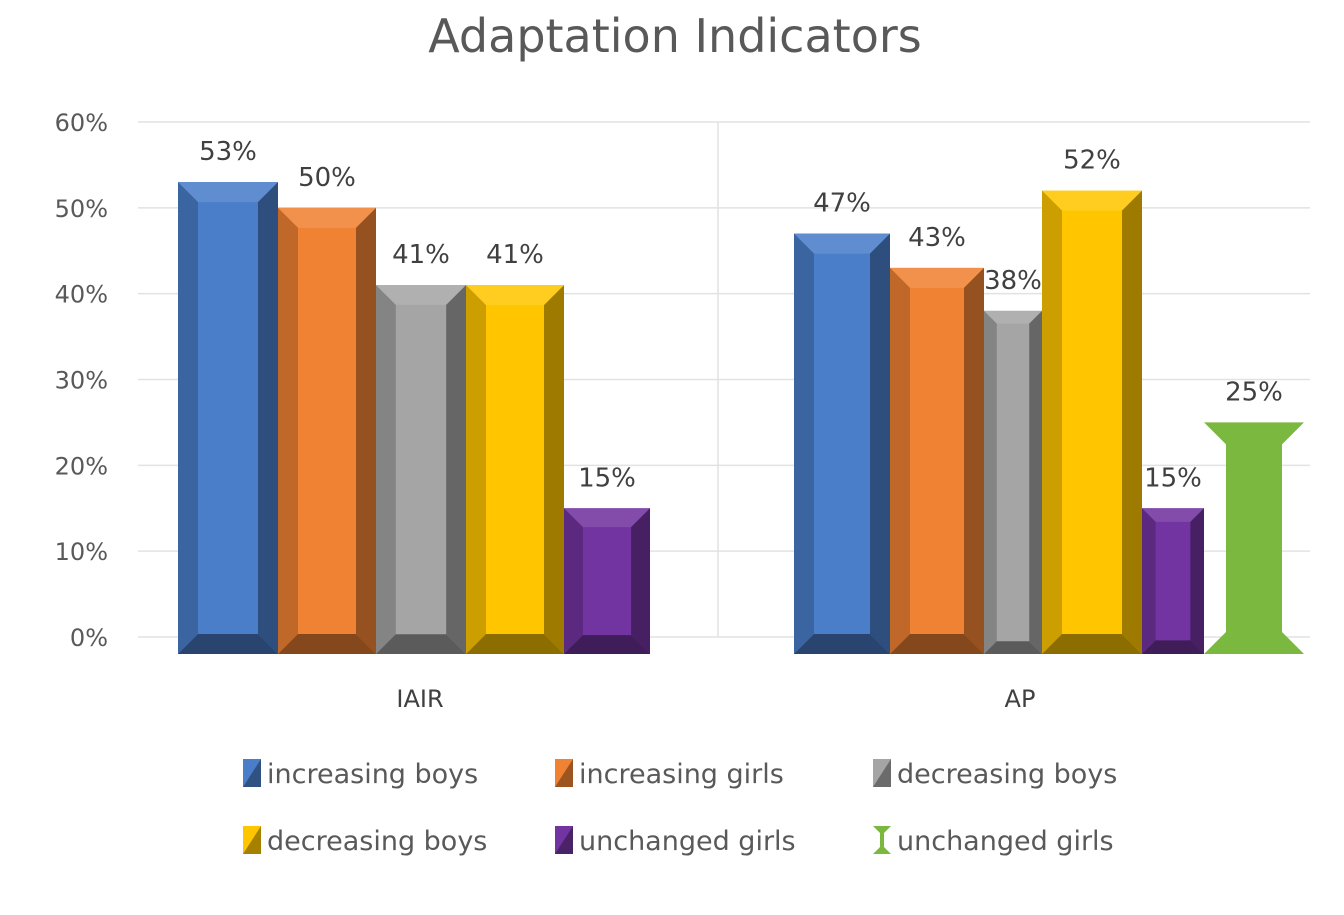  Describe the element at coordinates (81, 552) in the screenshot. I see `y-tick-label: 10%` at that location.